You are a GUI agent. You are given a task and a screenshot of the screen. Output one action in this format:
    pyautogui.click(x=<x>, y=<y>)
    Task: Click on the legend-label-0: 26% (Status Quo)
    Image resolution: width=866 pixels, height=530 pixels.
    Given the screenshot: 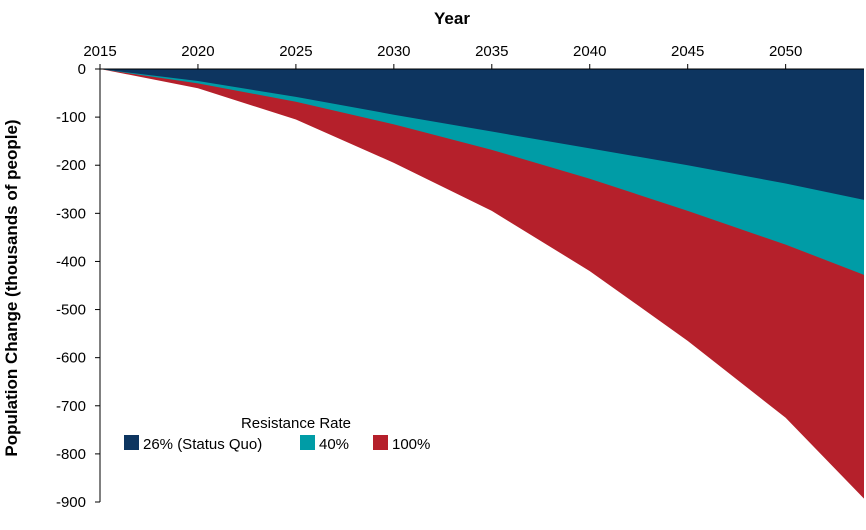 What is the action you would take?
    pyautogui.click(x=202, y=444)
    